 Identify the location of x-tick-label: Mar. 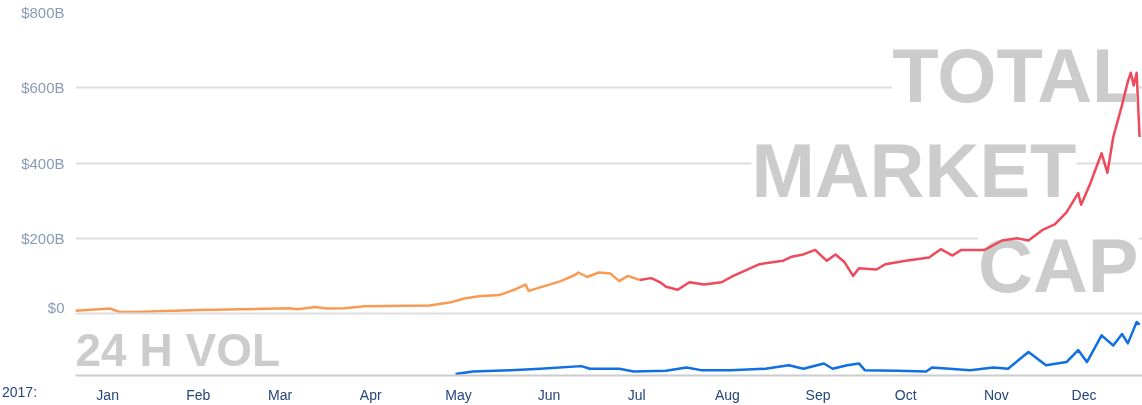
(280, 394).